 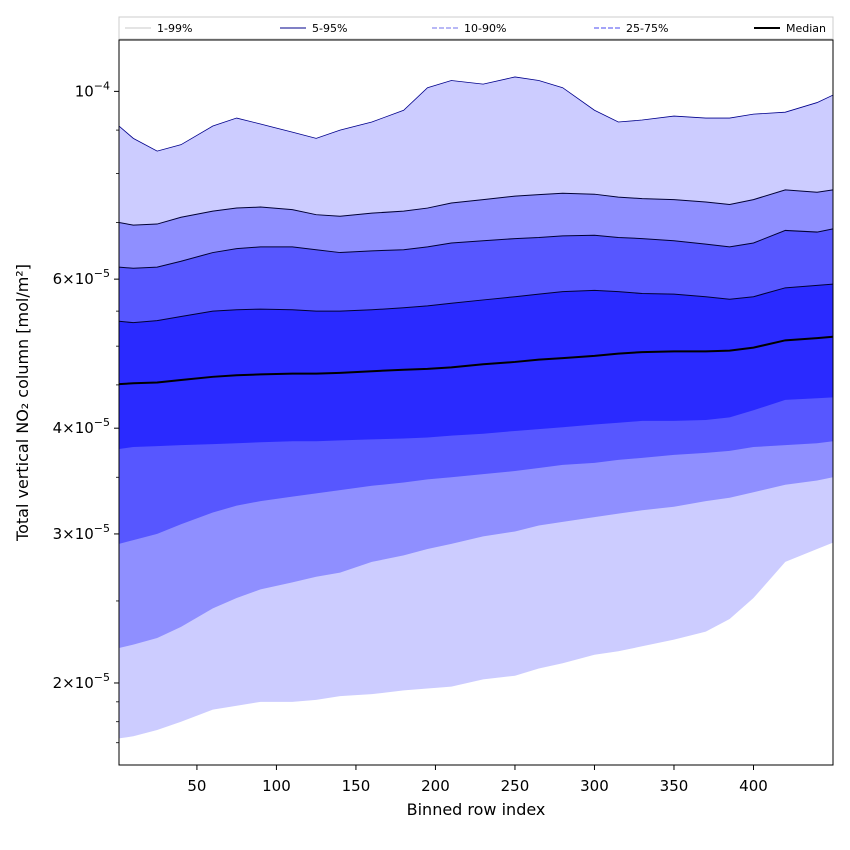 I want to click on x-tick-label: 400, so click(x=753, y=786).